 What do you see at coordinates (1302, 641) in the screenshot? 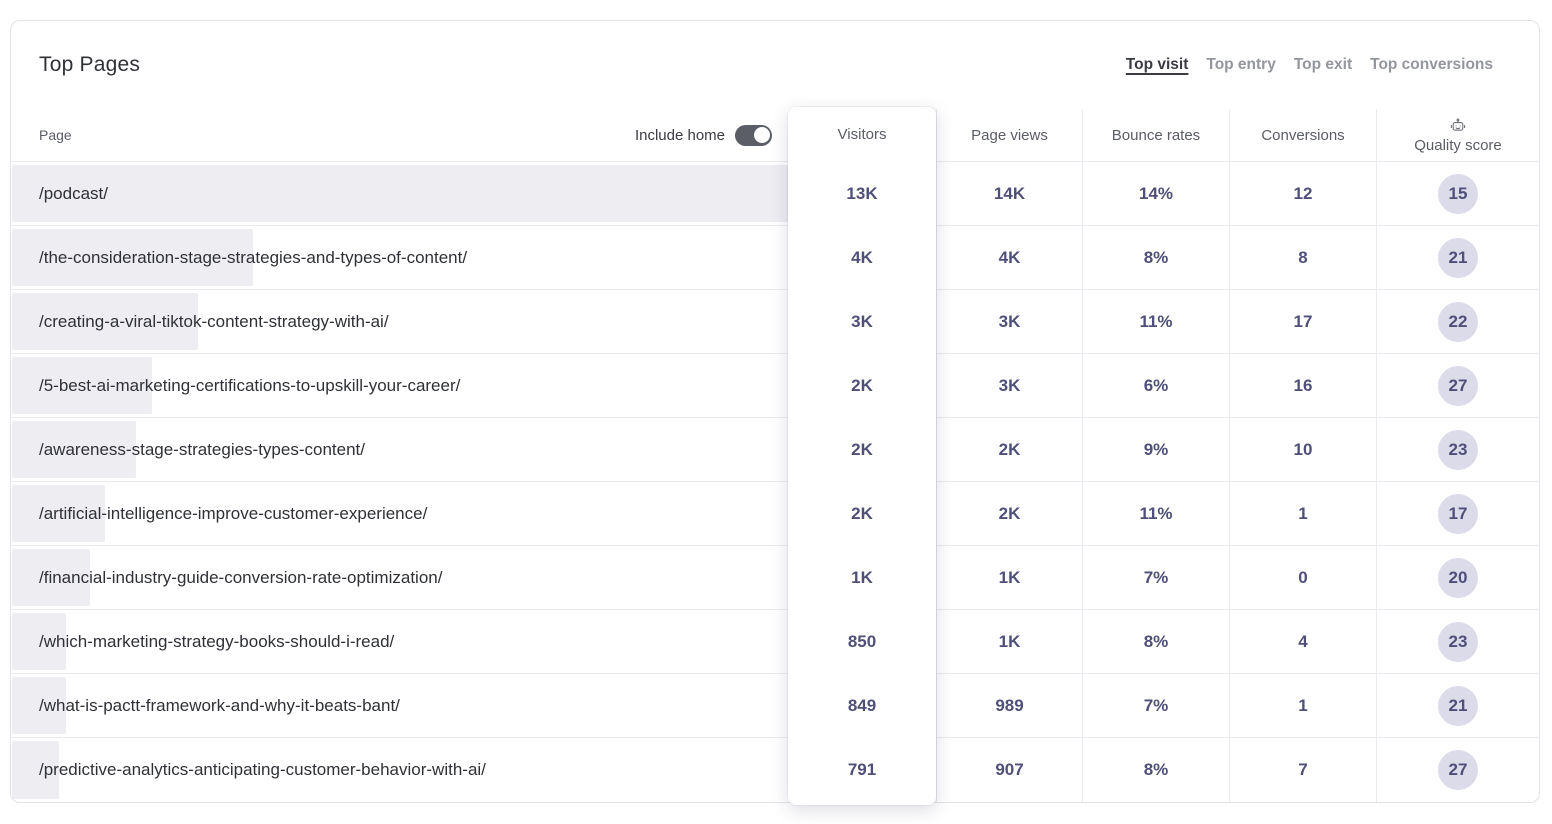
I see `conversions-value: 4` at bounding box center [1302, 641].